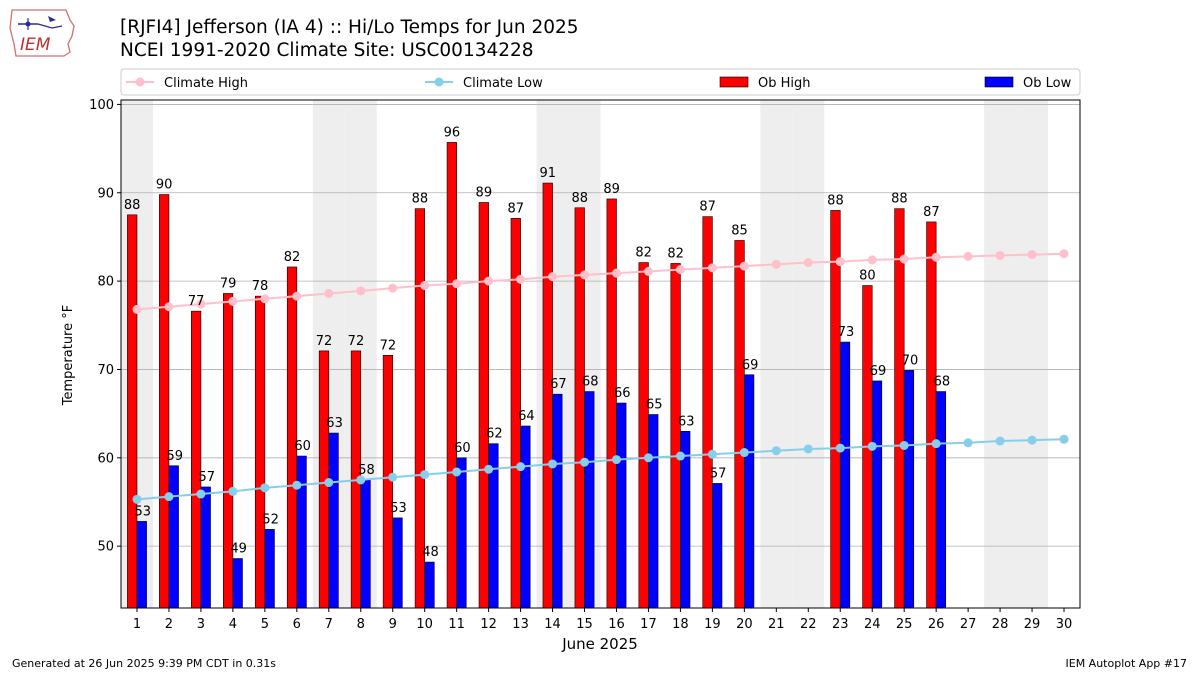 Image resolution: width=1200 pixels, height=675 pixels. What do you see at coordinates (35, 45) in the screenshot?
I see `iem-logo-text: IEM` at bounding box center [35, 45].